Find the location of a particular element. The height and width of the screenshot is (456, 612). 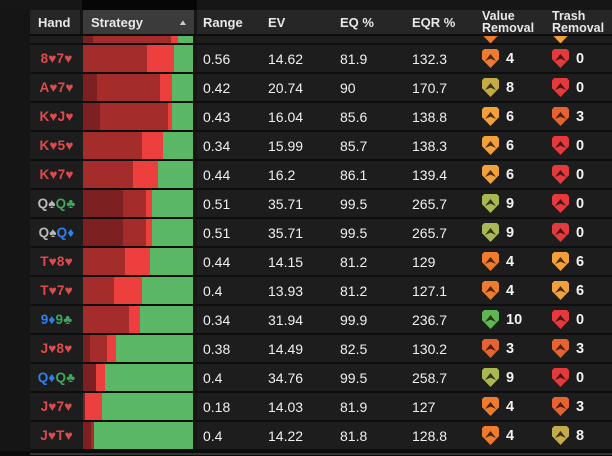

value-removal-number: 3 is located at coordinates (510, 348).